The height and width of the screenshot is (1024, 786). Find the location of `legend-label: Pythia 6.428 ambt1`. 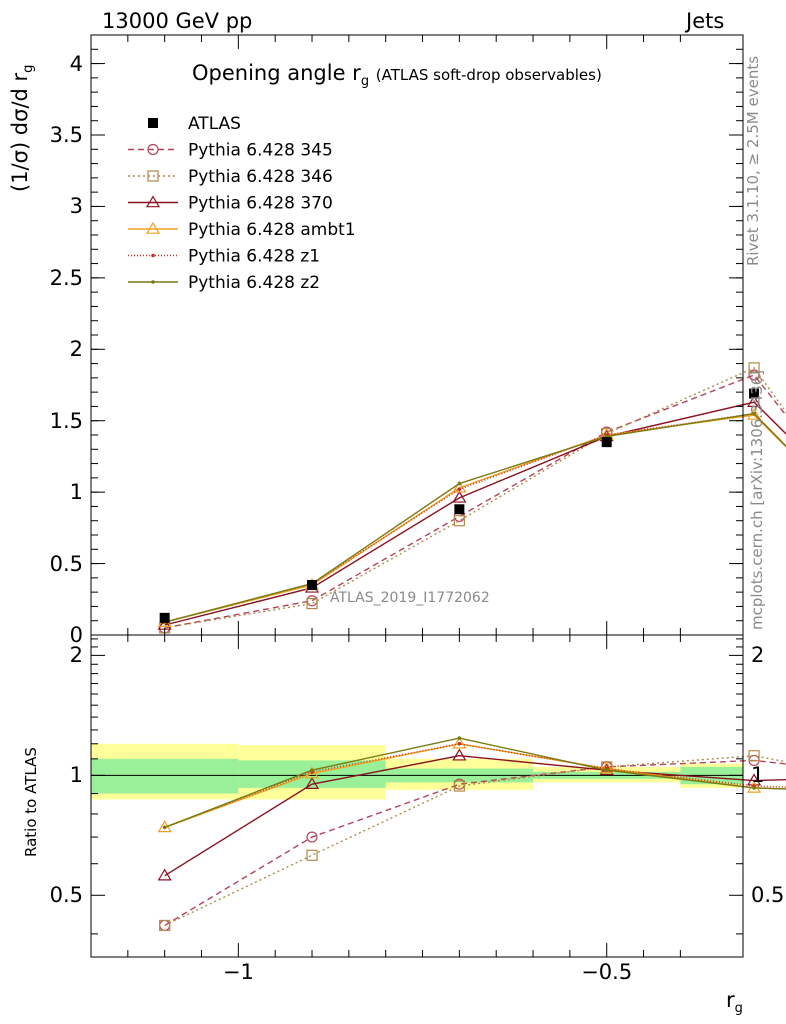

legend-label: Pythia 6.428 ambt1 is located at coordinates (272, 230).